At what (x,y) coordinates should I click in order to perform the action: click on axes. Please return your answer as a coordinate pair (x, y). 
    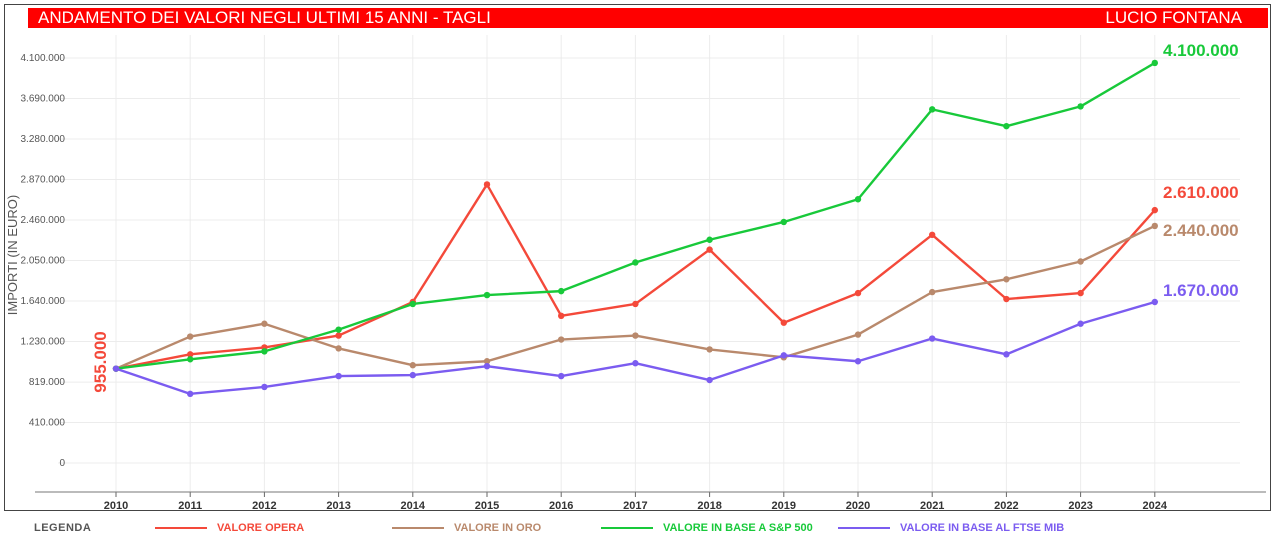
    Looking at the image, I should click on (650, 494).